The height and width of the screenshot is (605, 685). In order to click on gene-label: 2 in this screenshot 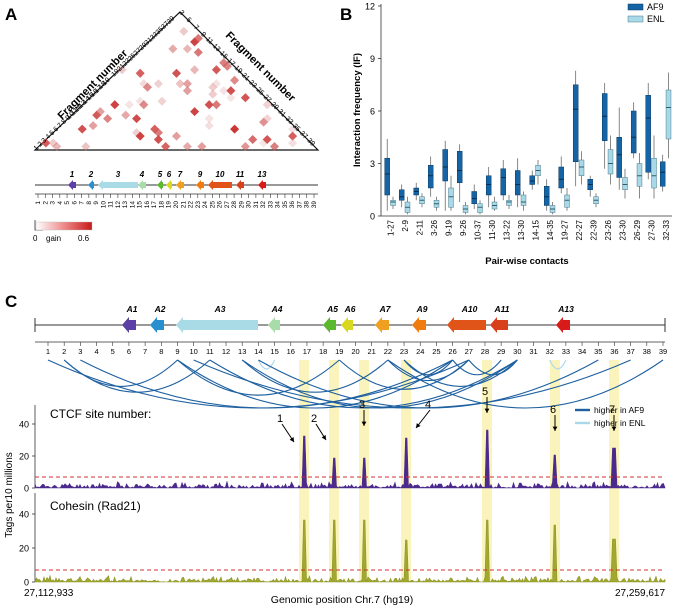, I will do `click(91, 174)`.